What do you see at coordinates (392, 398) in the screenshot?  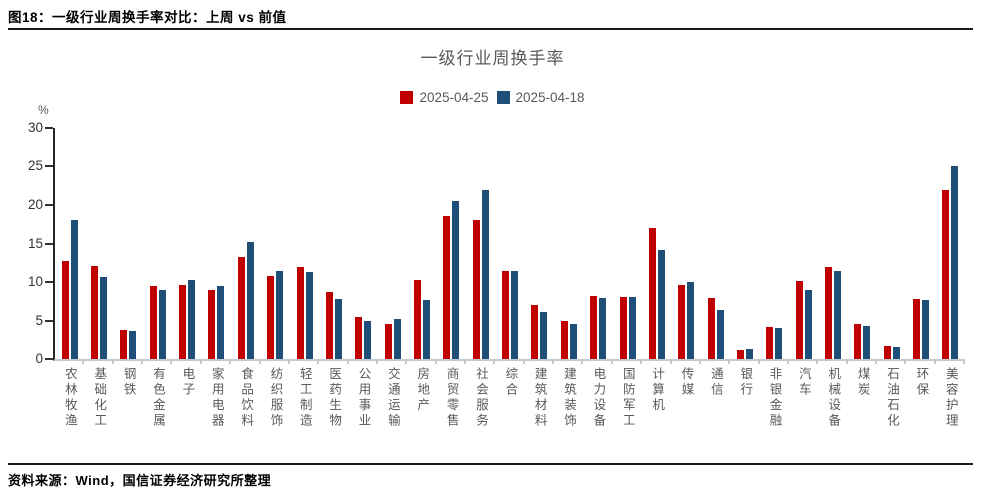 I see `category-label: 交通运输` at bounding box center [392, 398].